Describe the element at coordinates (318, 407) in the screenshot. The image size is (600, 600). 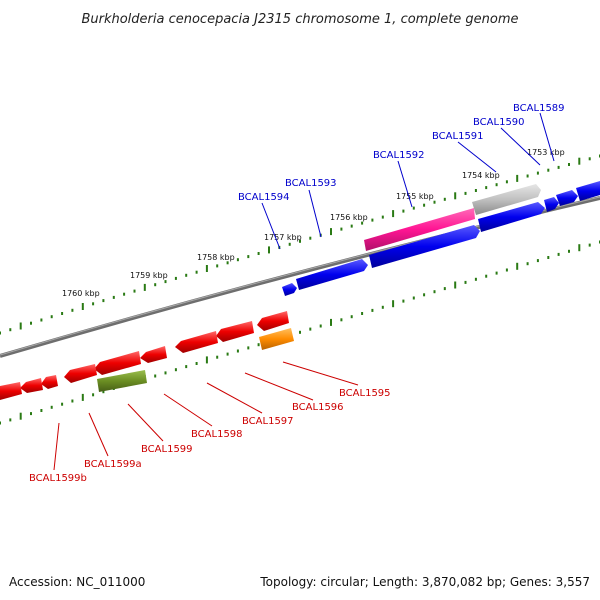
I see `gene-label-bcal1596: BCAL1596` at that location.